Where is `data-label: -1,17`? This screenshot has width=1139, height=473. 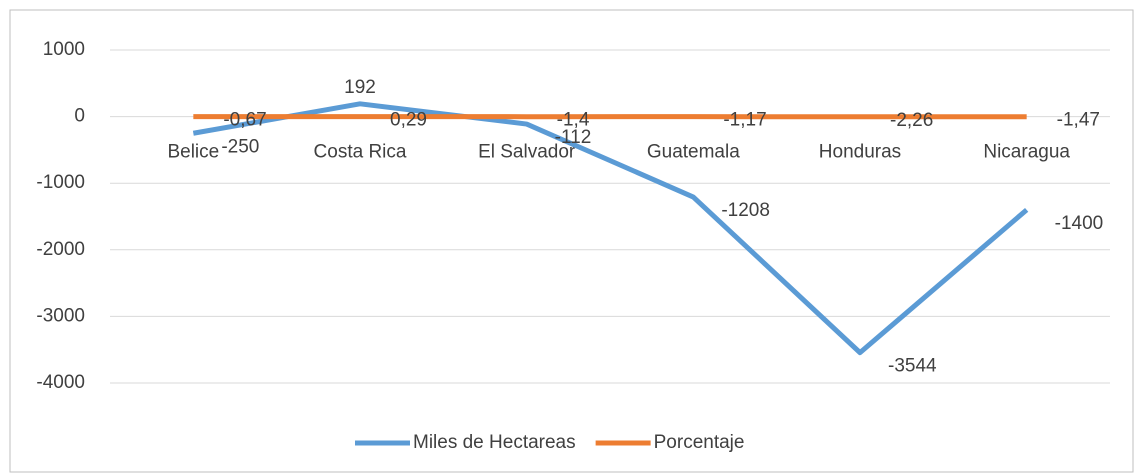
data-label: -1,17 is located at coordinates (744, 120).